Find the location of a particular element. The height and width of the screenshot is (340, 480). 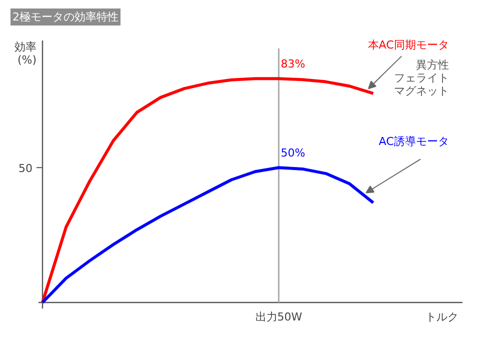

text: AC誘導モータ is located at coordinates (413, 141).